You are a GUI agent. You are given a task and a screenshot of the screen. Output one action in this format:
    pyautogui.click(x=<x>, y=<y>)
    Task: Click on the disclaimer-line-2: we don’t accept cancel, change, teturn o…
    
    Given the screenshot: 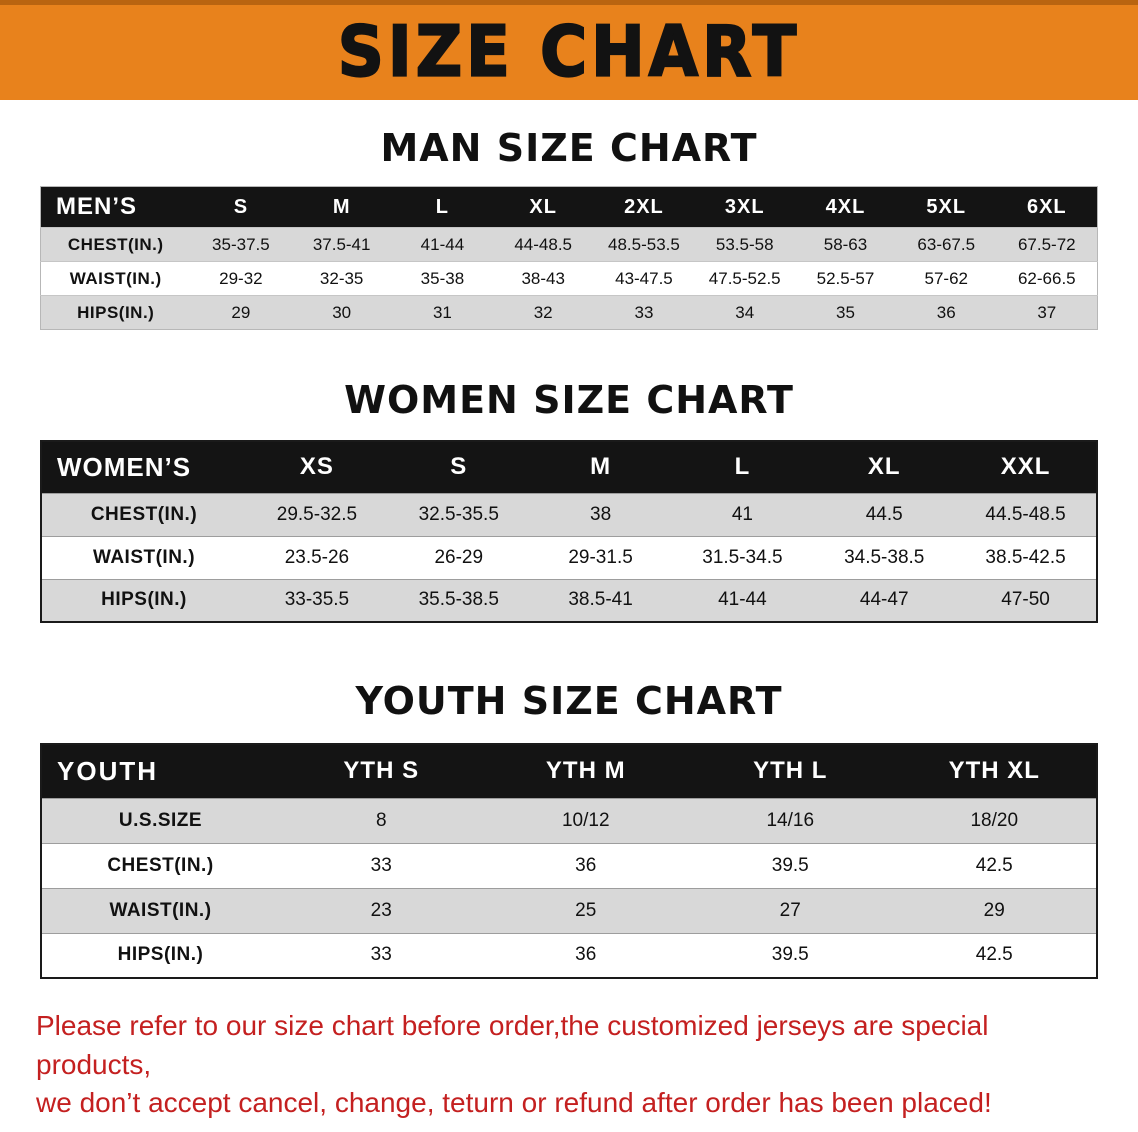 What is the action you would take?
    pyautogui.click(x=514, y=1103)
    